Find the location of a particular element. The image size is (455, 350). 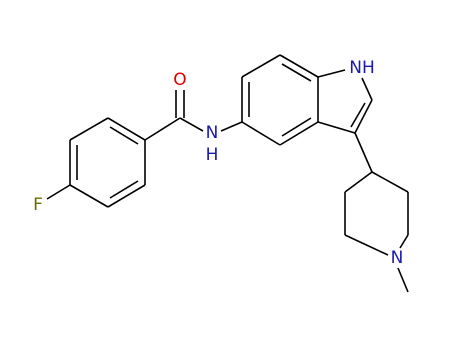

atom-label: F is located at coordinates (38, 205).